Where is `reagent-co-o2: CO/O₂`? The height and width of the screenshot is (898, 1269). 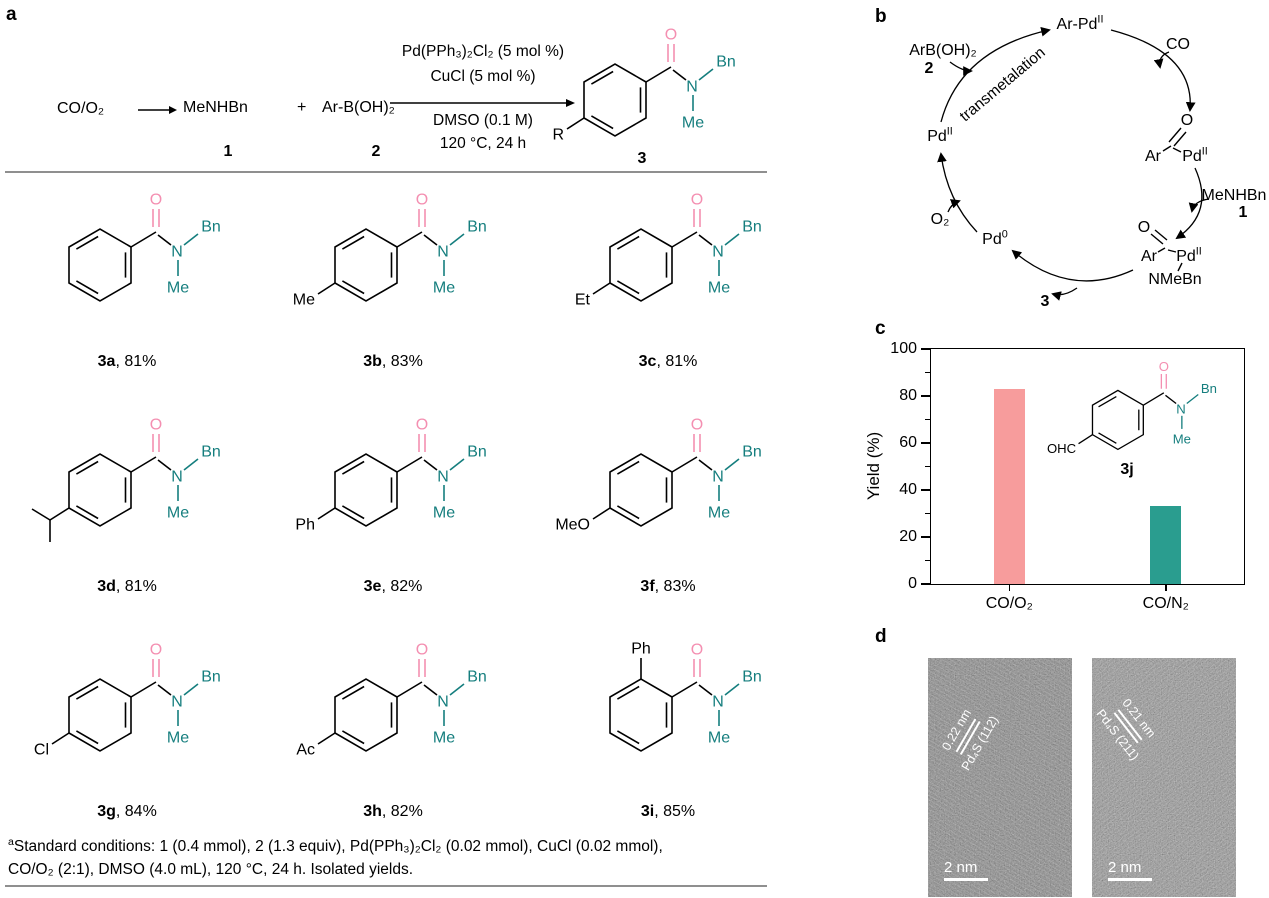 reagent-co-o2: CO/O₂ is located at coordinates (80, 109).